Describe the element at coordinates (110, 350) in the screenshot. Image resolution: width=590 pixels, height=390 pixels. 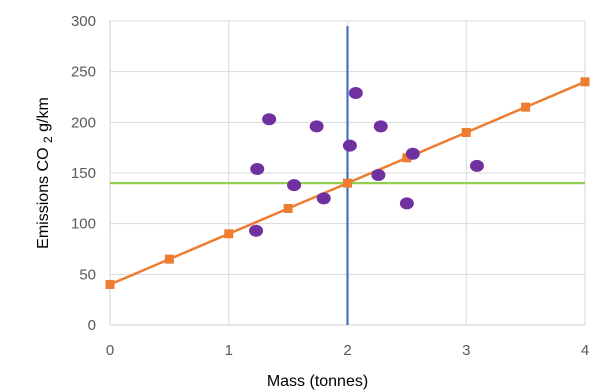
I see `x-tick-label: 0` at that location.